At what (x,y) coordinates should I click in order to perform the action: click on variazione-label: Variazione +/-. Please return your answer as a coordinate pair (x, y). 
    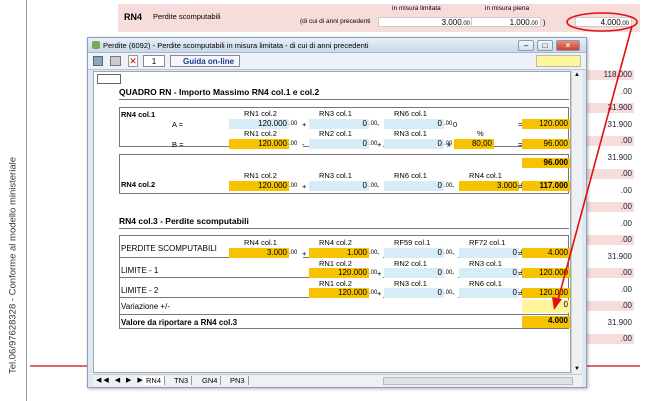
    Looking at the image, I should click on (145, 306).